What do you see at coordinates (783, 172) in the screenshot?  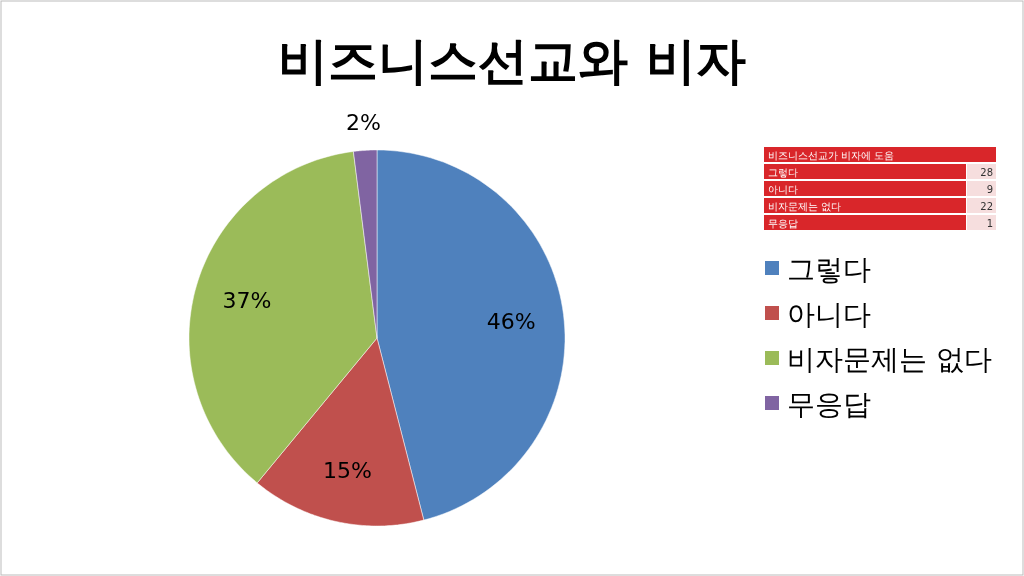 I see `category-label: 그렇다` at bounding box center [783, 172].